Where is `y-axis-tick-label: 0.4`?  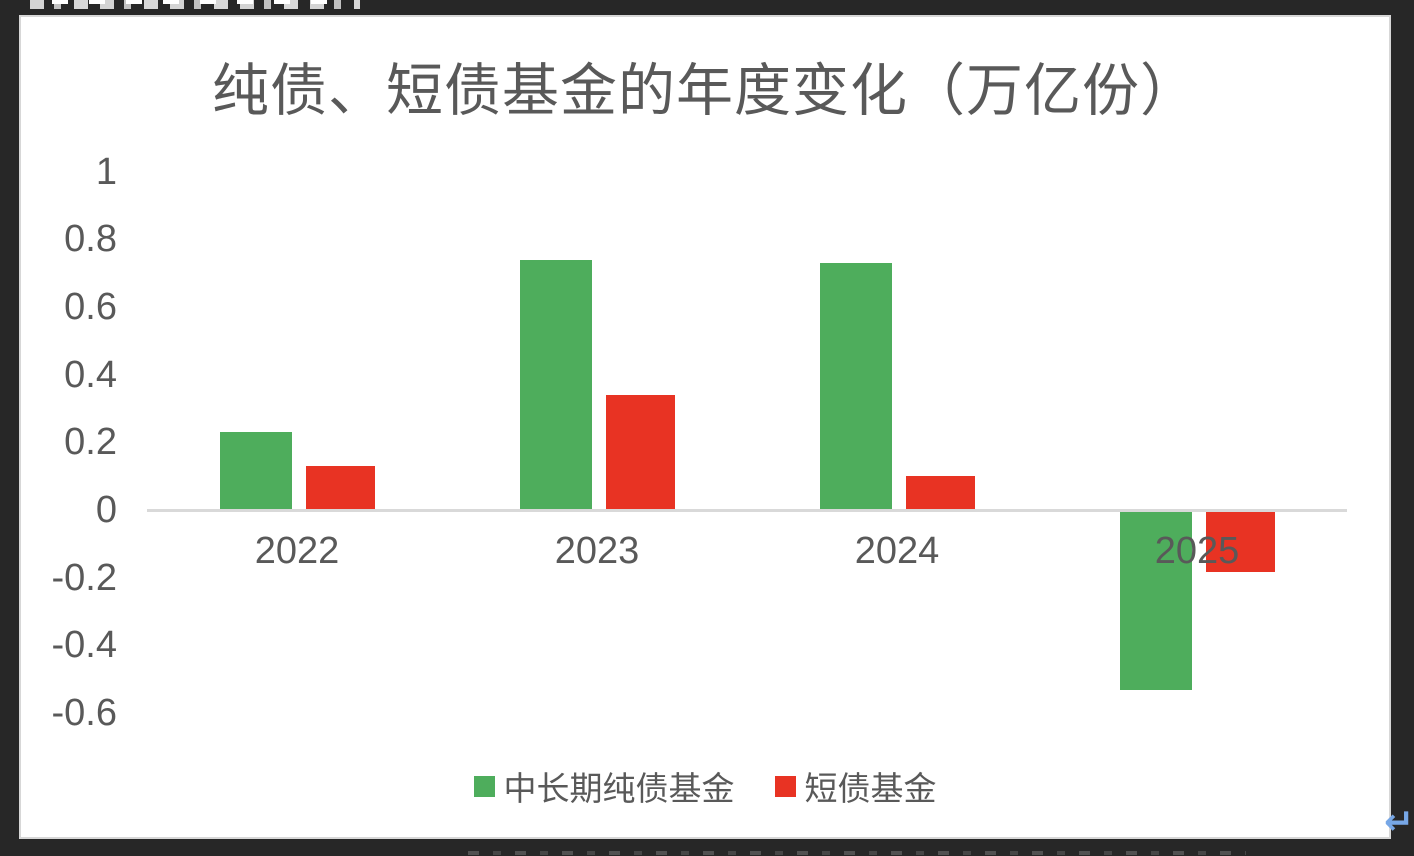
y-axis-tick-label: 0.4 is located at coordinates (90, 374).